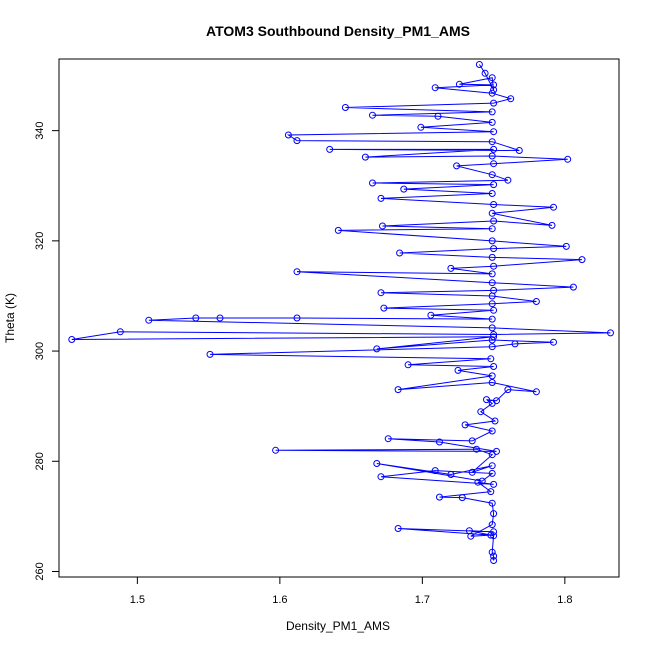 This screenshot has height=650, width=650. Describe the element at coordinates (10, 318) in the screenshot. I see `y-axis-label: Theta (K)` at that location.